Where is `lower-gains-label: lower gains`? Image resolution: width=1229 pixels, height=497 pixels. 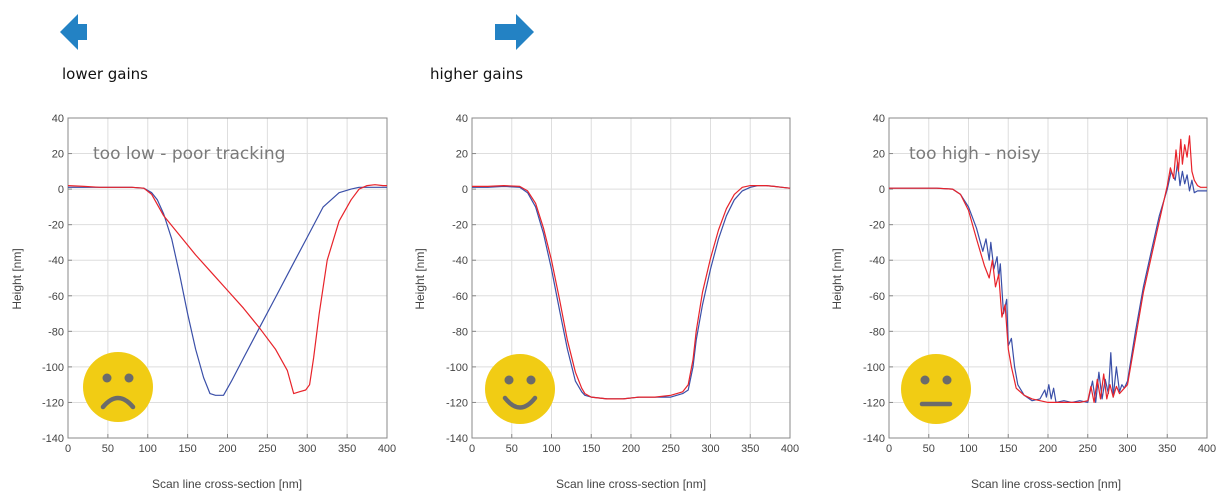 lower-gains-label: lower gains is located at coordinates (105, 74).